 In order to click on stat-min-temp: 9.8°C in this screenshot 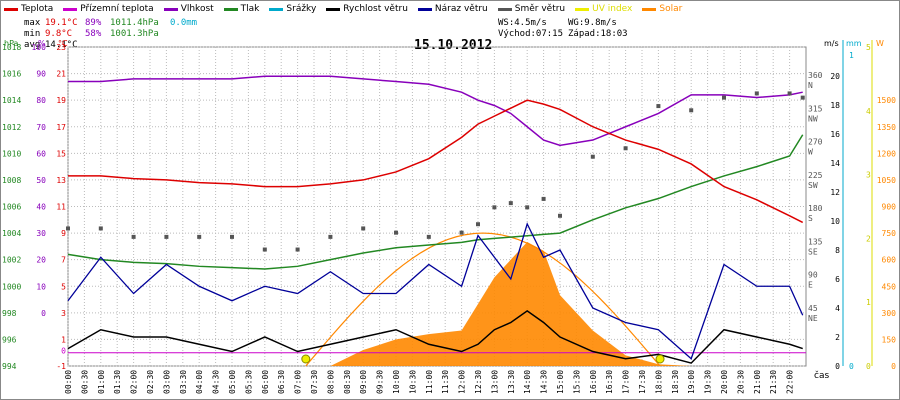, I will do `click(59, 34)`.